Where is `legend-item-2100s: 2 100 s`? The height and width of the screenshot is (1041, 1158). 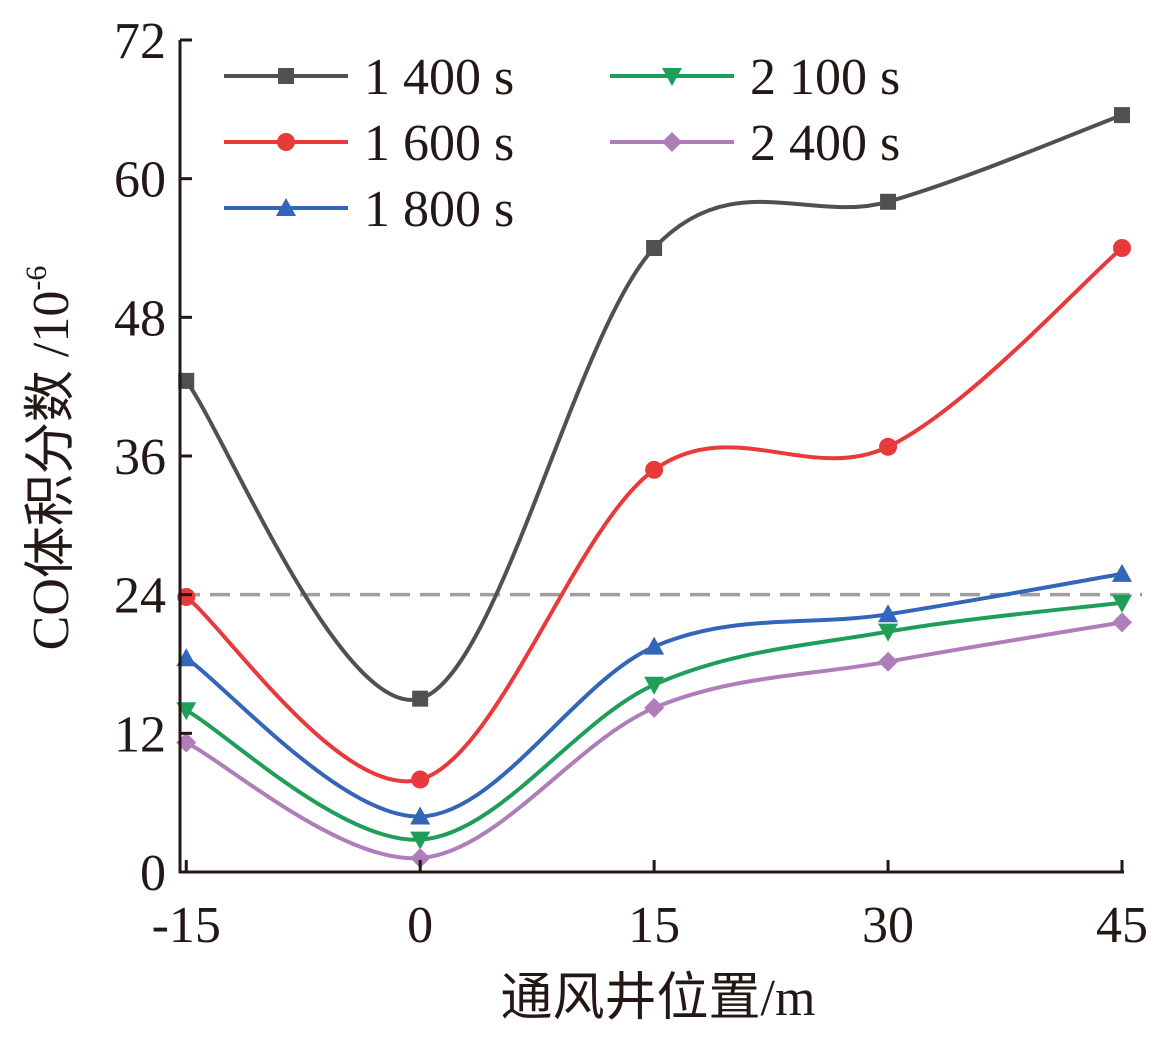
legend-item-2100s: 2 100 s is located at coordinates (755, 77).